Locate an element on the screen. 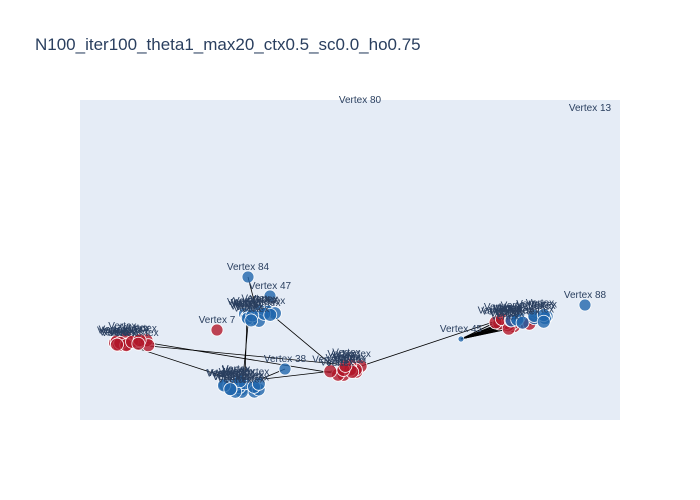 The image size is (700, 500). vertex-label: Vertex 80 is located at coordinates (360, 100).